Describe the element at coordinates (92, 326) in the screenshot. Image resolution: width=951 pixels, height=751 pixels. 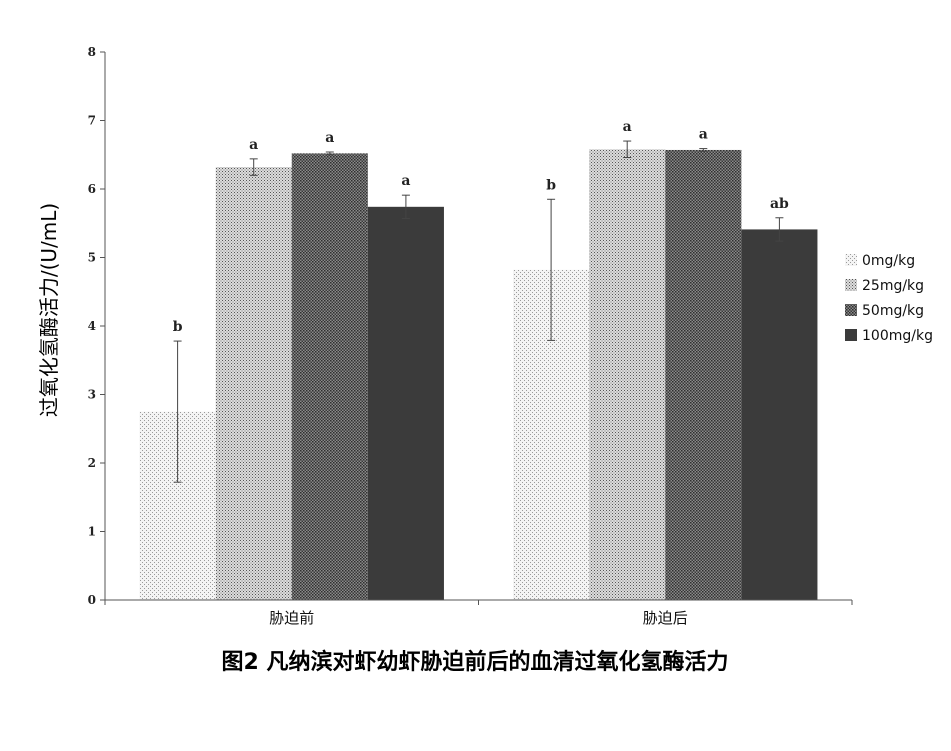
I see `y-tick-label: 4` at that location.